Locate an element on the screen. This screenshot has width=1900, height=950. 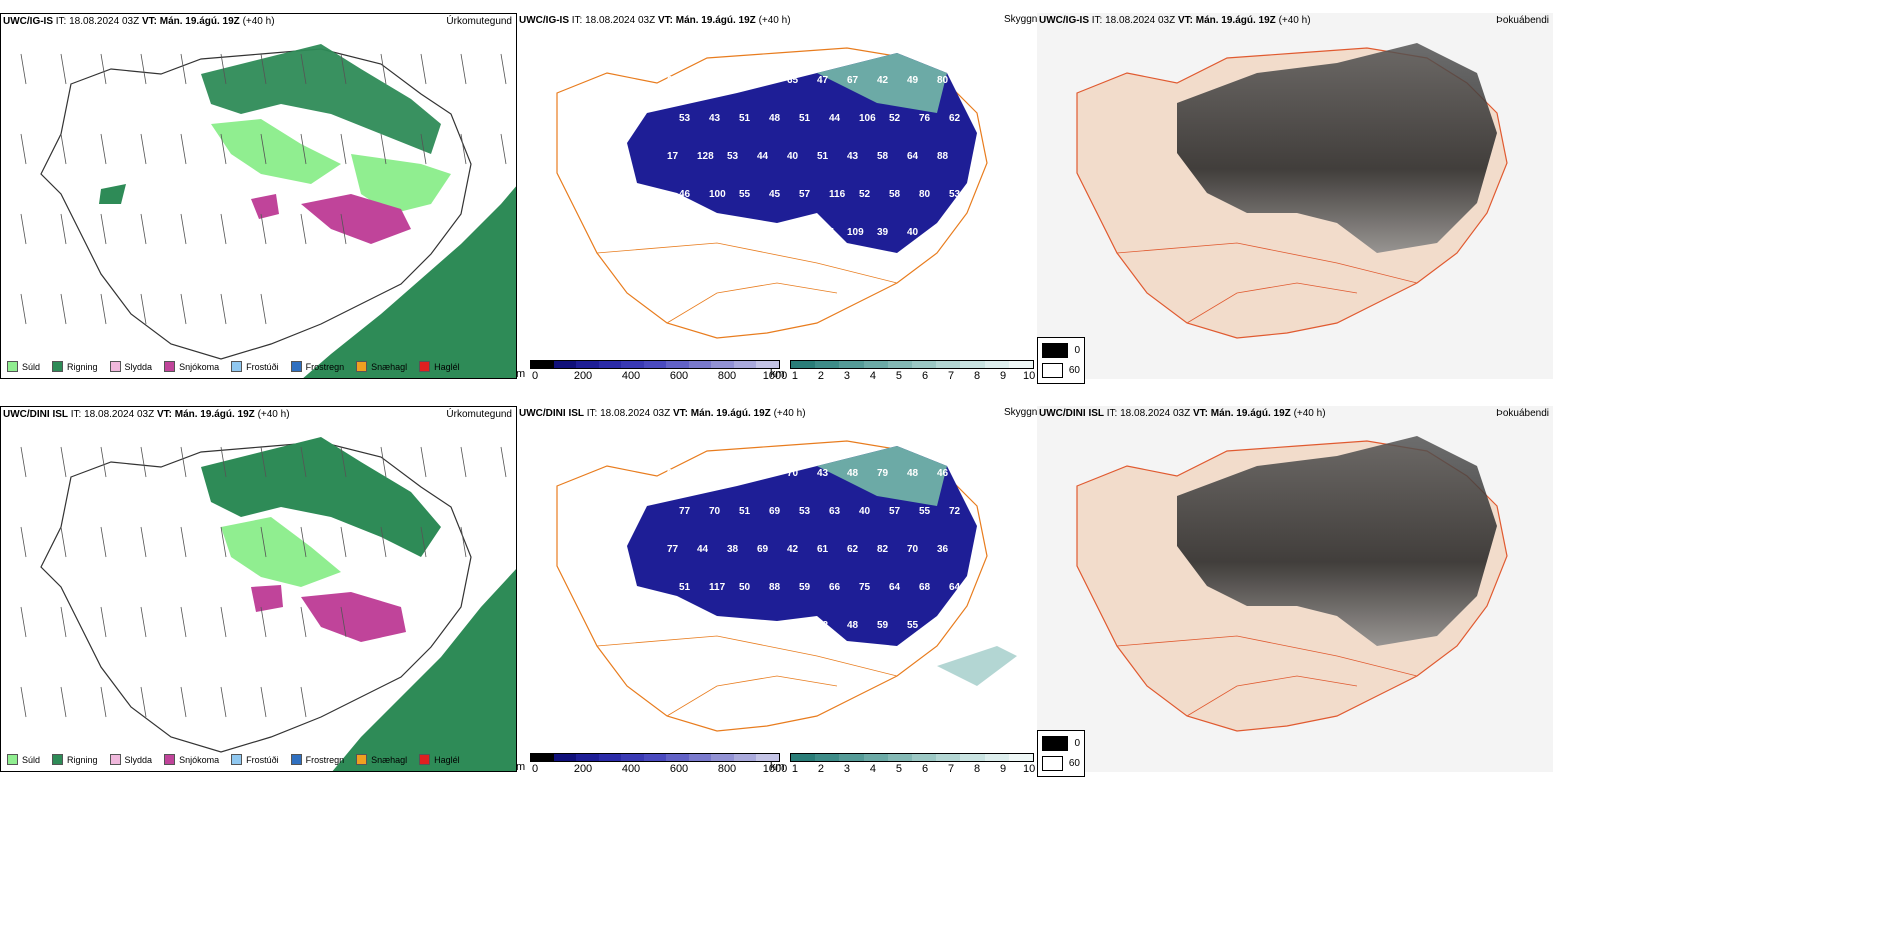
cloudbase-number: 46 is located at coordinates (685, 194).